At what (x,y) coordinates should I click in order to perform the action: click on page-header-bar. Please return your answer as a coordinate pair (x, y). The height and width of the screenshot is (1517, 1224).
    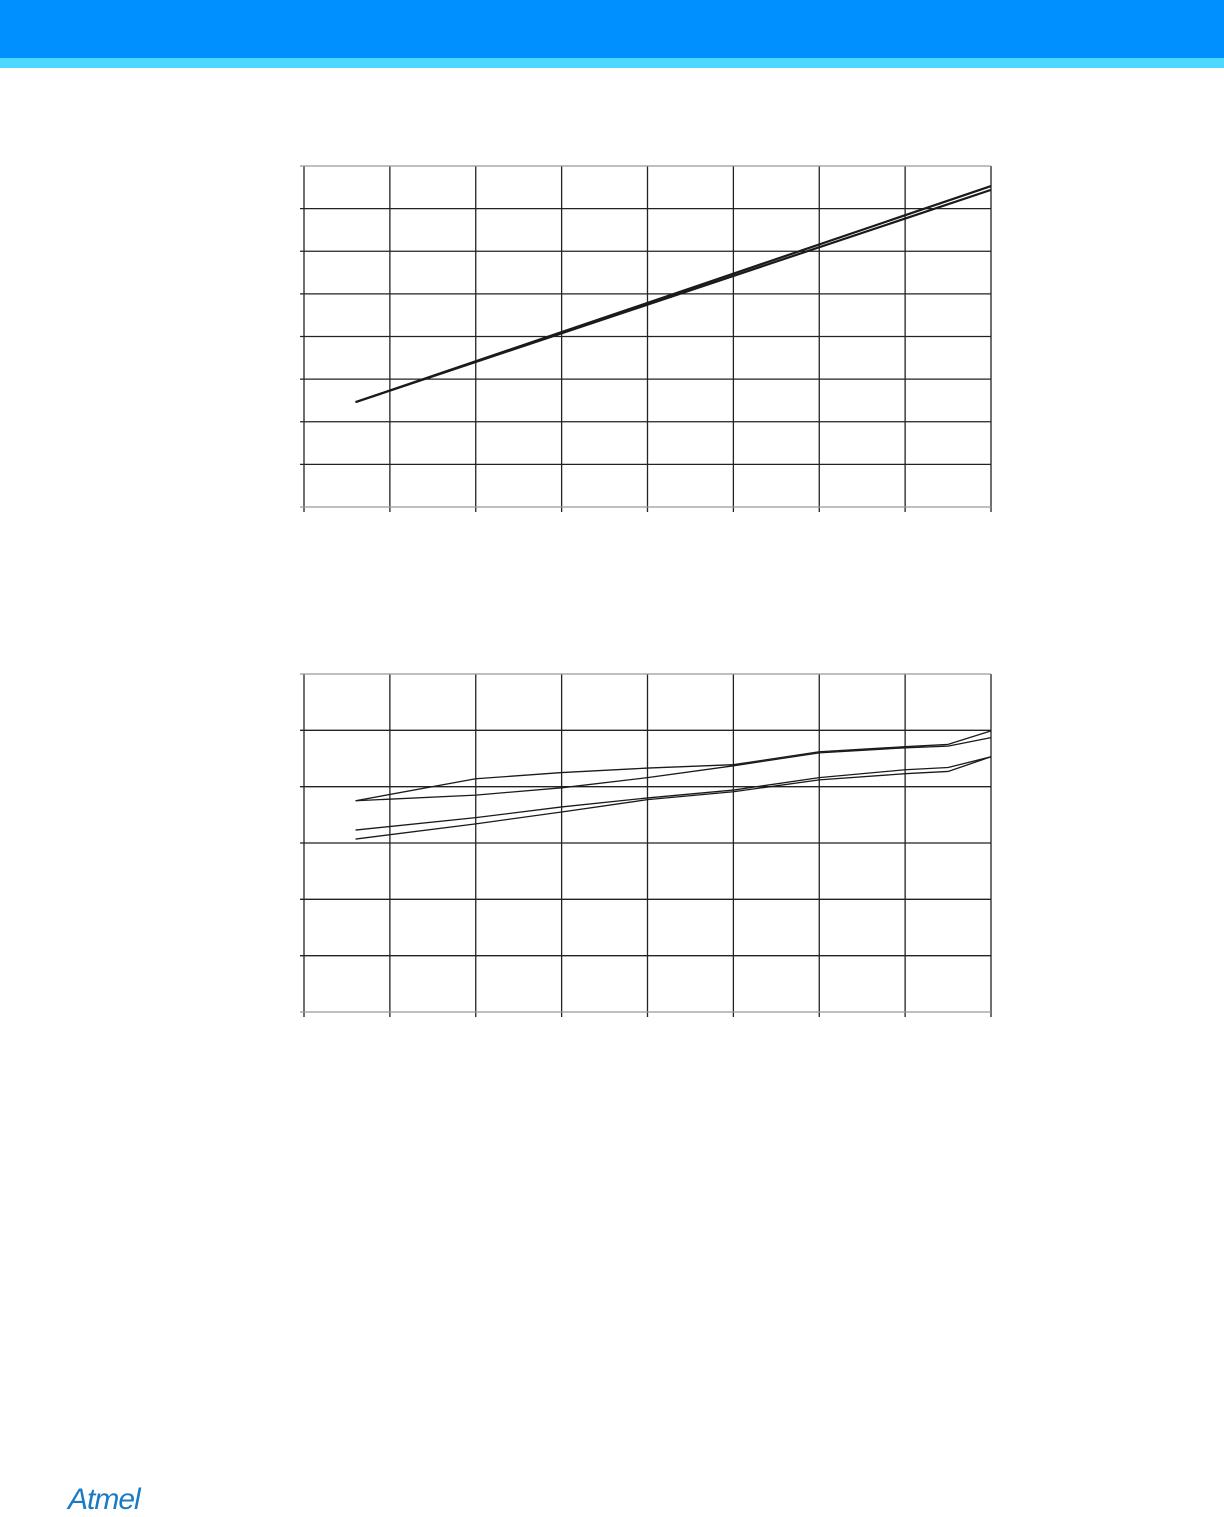
    Looking at the image, I should click on (612, 29).